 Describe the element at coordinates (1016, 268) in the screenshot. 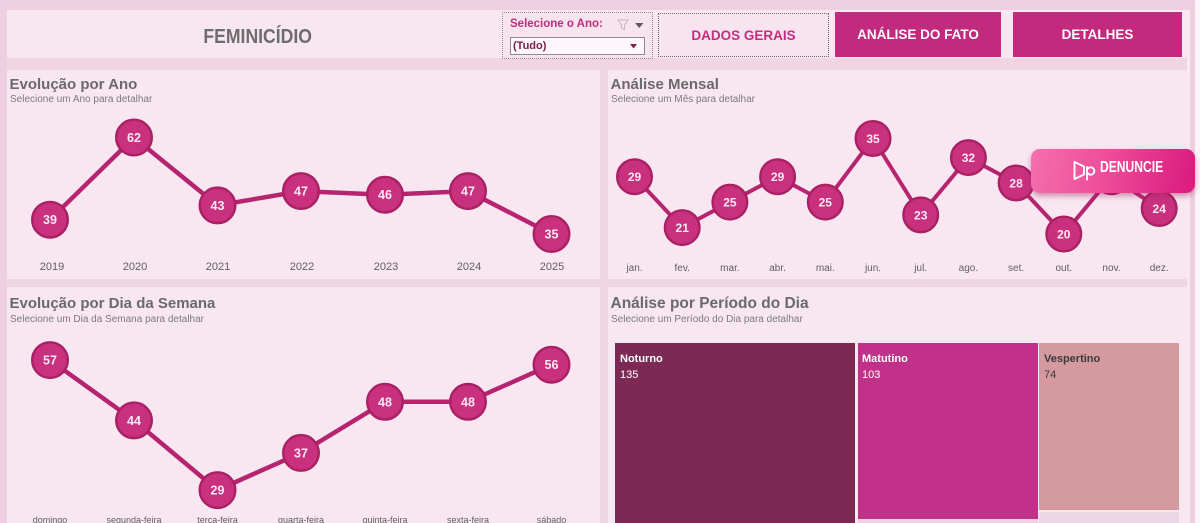

I see `svg-text: set.` at that location.